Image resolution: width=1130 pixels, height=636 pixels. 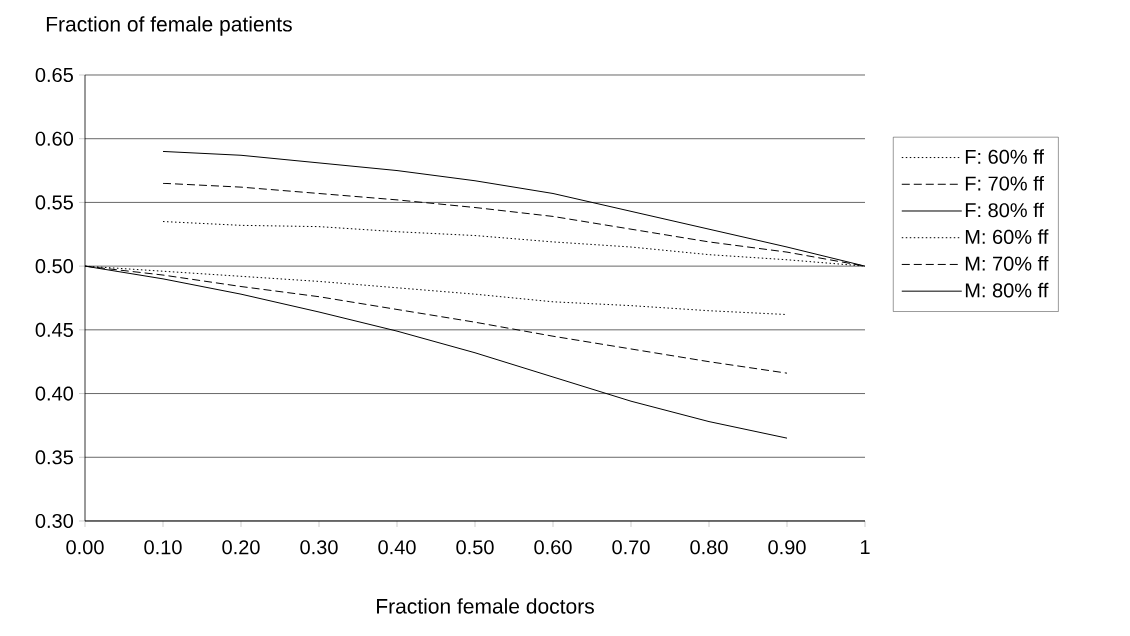 What do you see at coordinates (1007, 237) in the screenshot?
I see `legend-label: M: 60% ff` at bounding box center [1007, 237].